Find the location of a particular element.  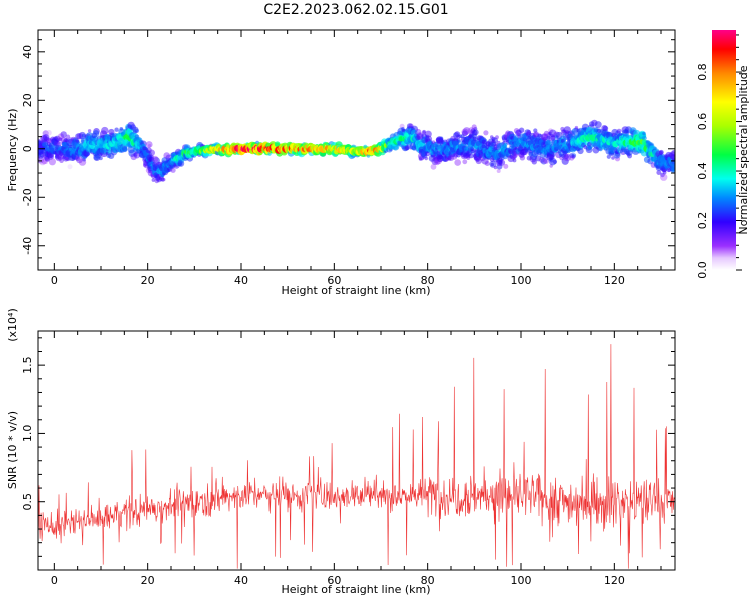

x-tick-label: 80 is located at coordinates (428, 580).